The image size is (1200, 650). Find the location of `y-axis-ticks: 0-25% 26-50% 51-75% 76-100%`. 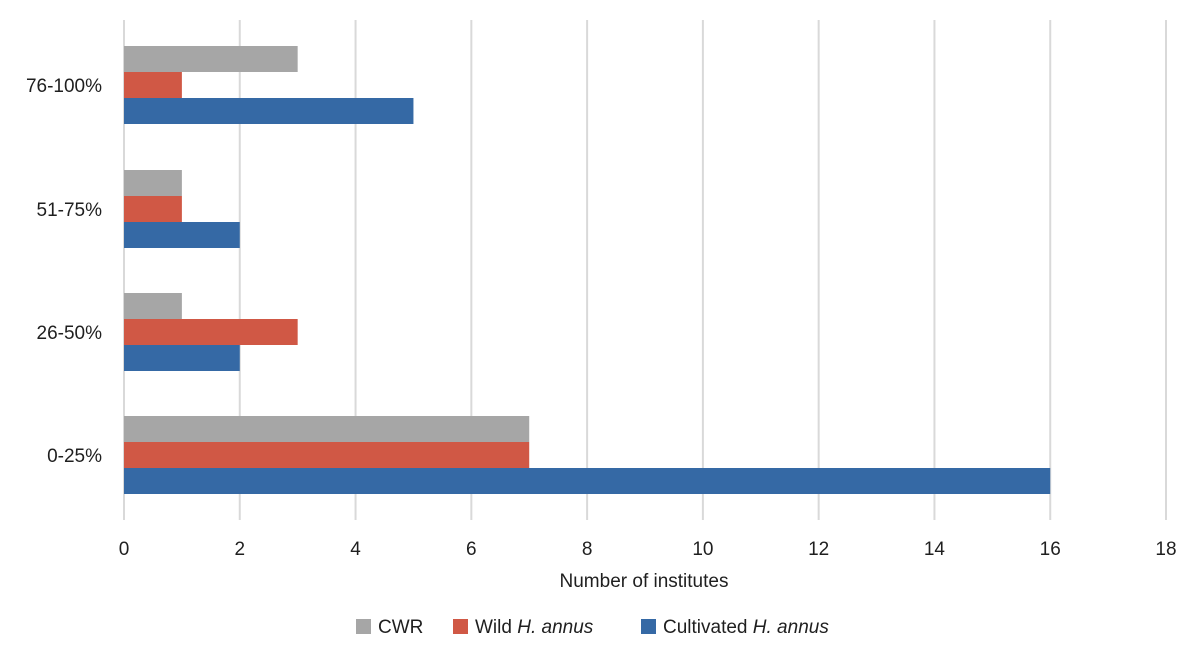

y-axis-ticks: 0-25% 26-50% 51-75% 76-100% is located at coordinates (64, 271).